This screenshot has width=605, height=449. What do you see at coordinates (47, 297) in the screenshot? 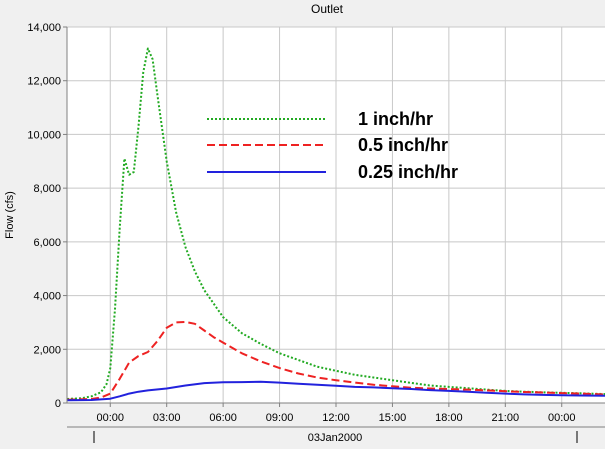
I see `y-tick-label: 4,000` at bounding box center [47, 297].